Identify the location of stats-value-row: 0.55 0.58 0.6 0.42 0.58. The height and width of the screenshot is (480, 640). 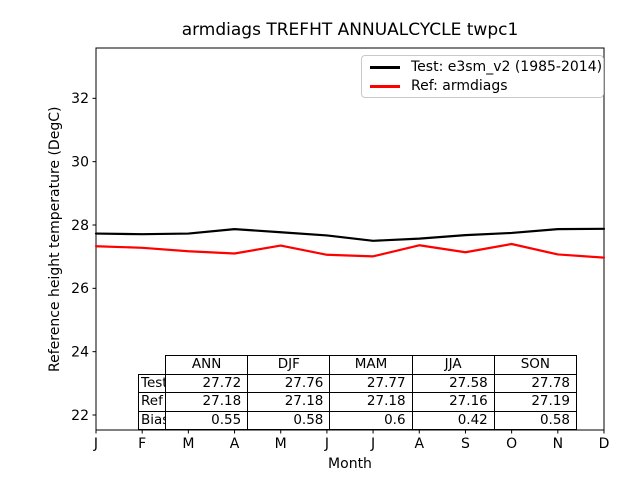
(371, 420).